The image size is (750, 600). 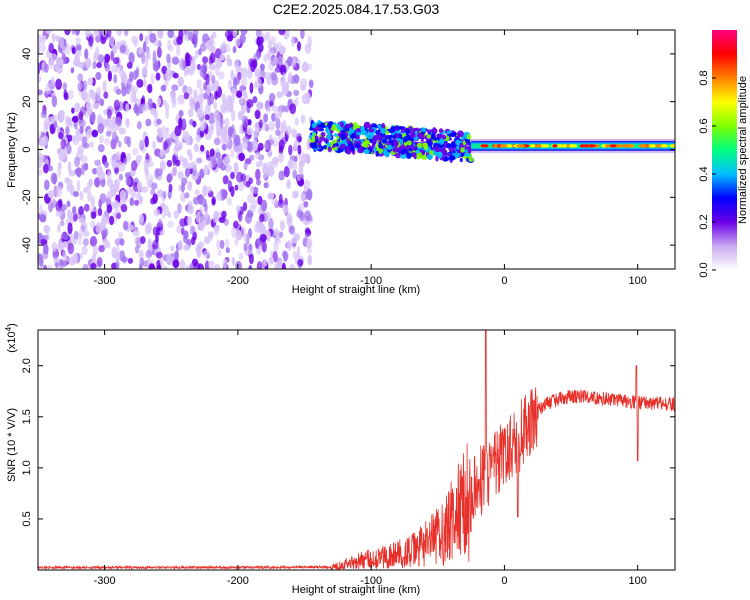 What do you see at coordinates (743, 150) in the screenshot?
I see `colorbar-label: Normalized spectral amplitude` at bounding box center [743, 150].